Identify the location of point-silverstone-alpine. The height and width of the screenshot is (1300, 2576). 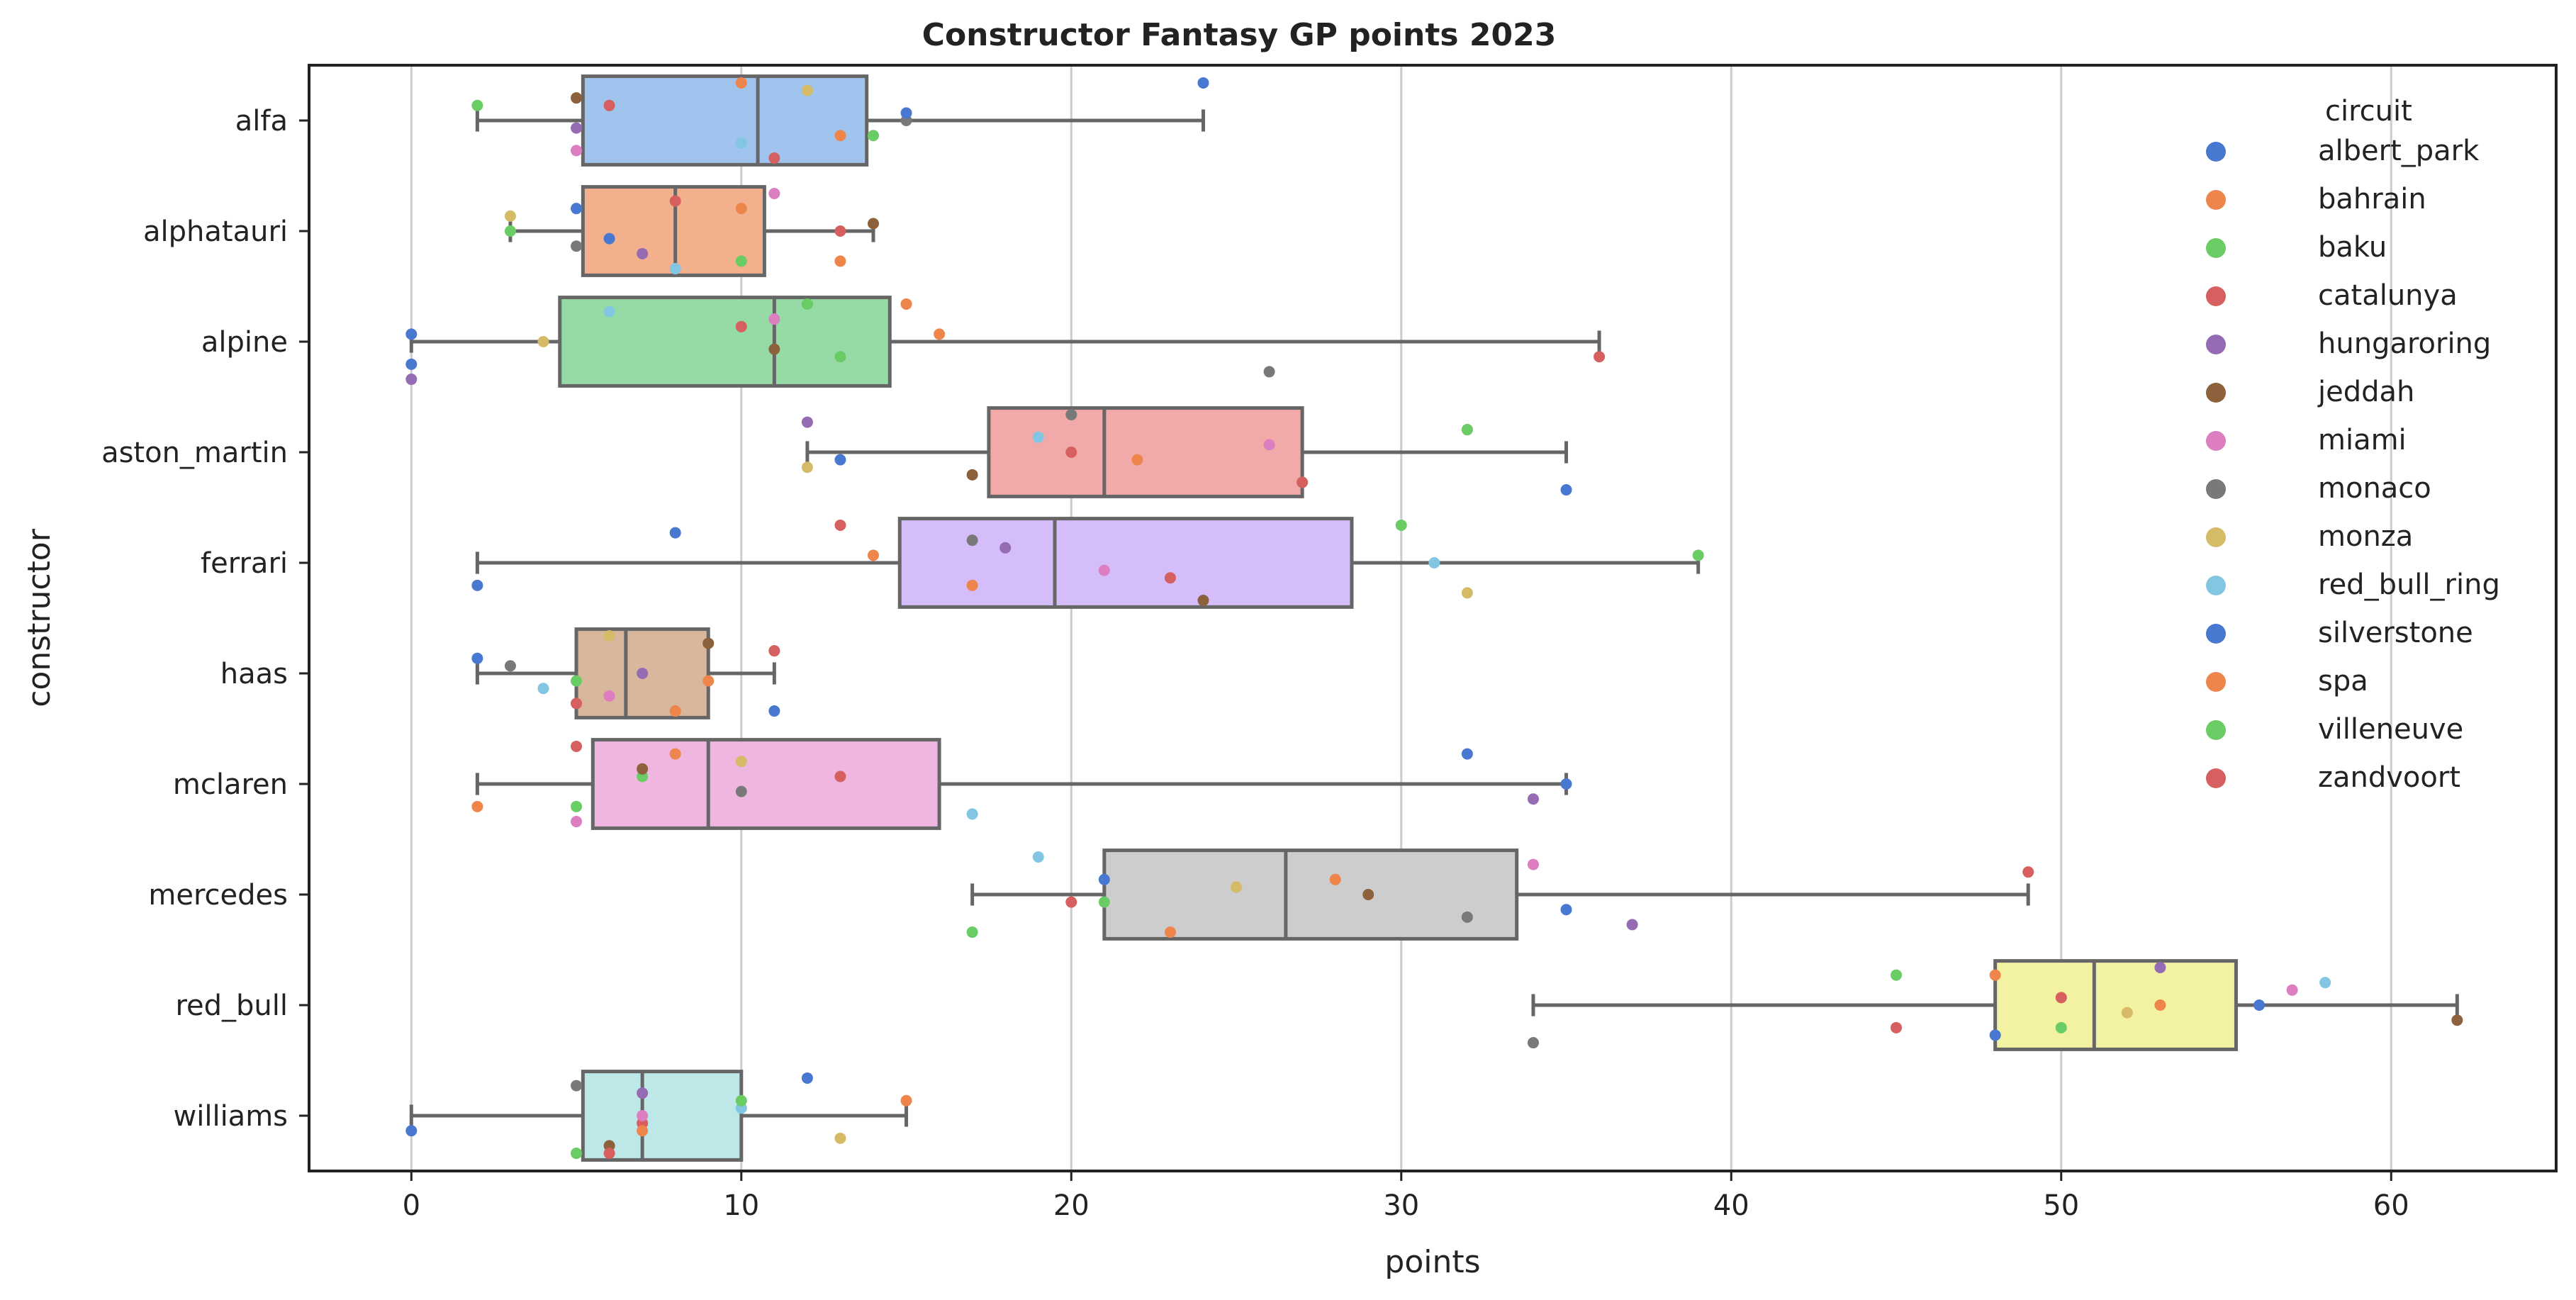
(411, 364).